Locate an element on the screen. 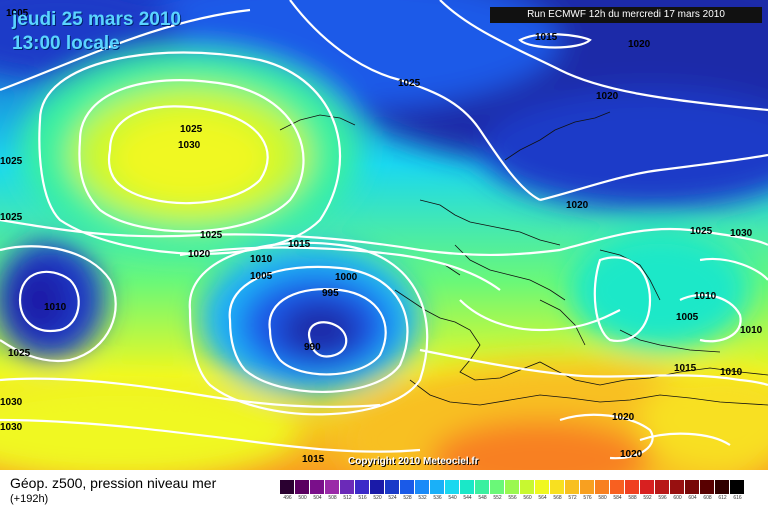 This screenshot has height=512, width=768. scale-label: 616 is located at coordinates (737, 498).